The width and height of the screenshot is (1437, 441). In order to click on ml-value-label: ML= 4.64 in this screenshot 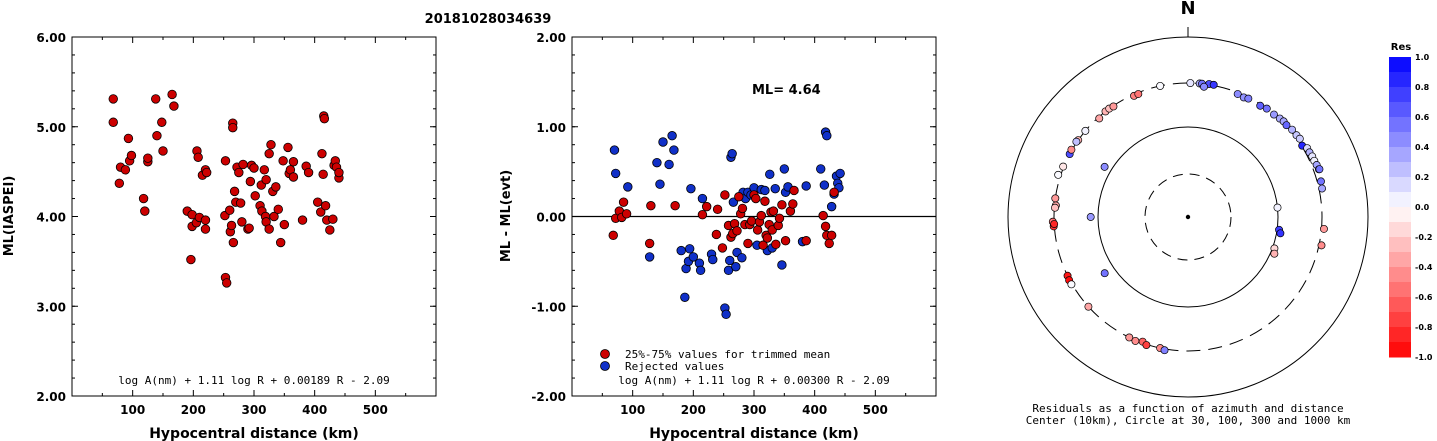, I will do `click(786, 90)`.